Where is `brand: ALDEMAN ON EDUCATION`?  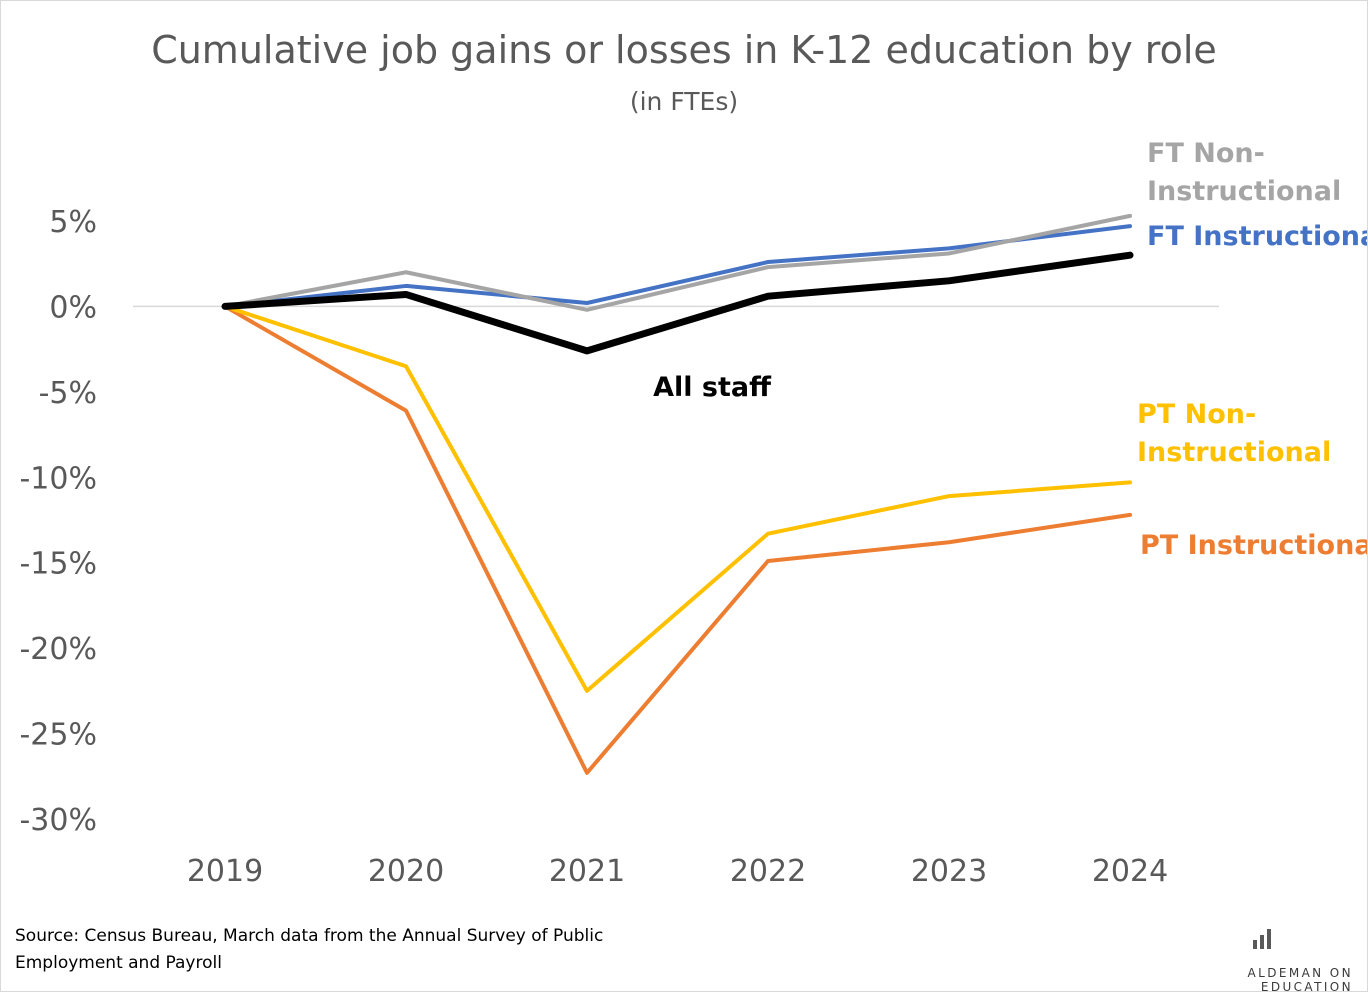
brand: ALDEMAN ON EDUCATION is located at coordinates (1253, 960).